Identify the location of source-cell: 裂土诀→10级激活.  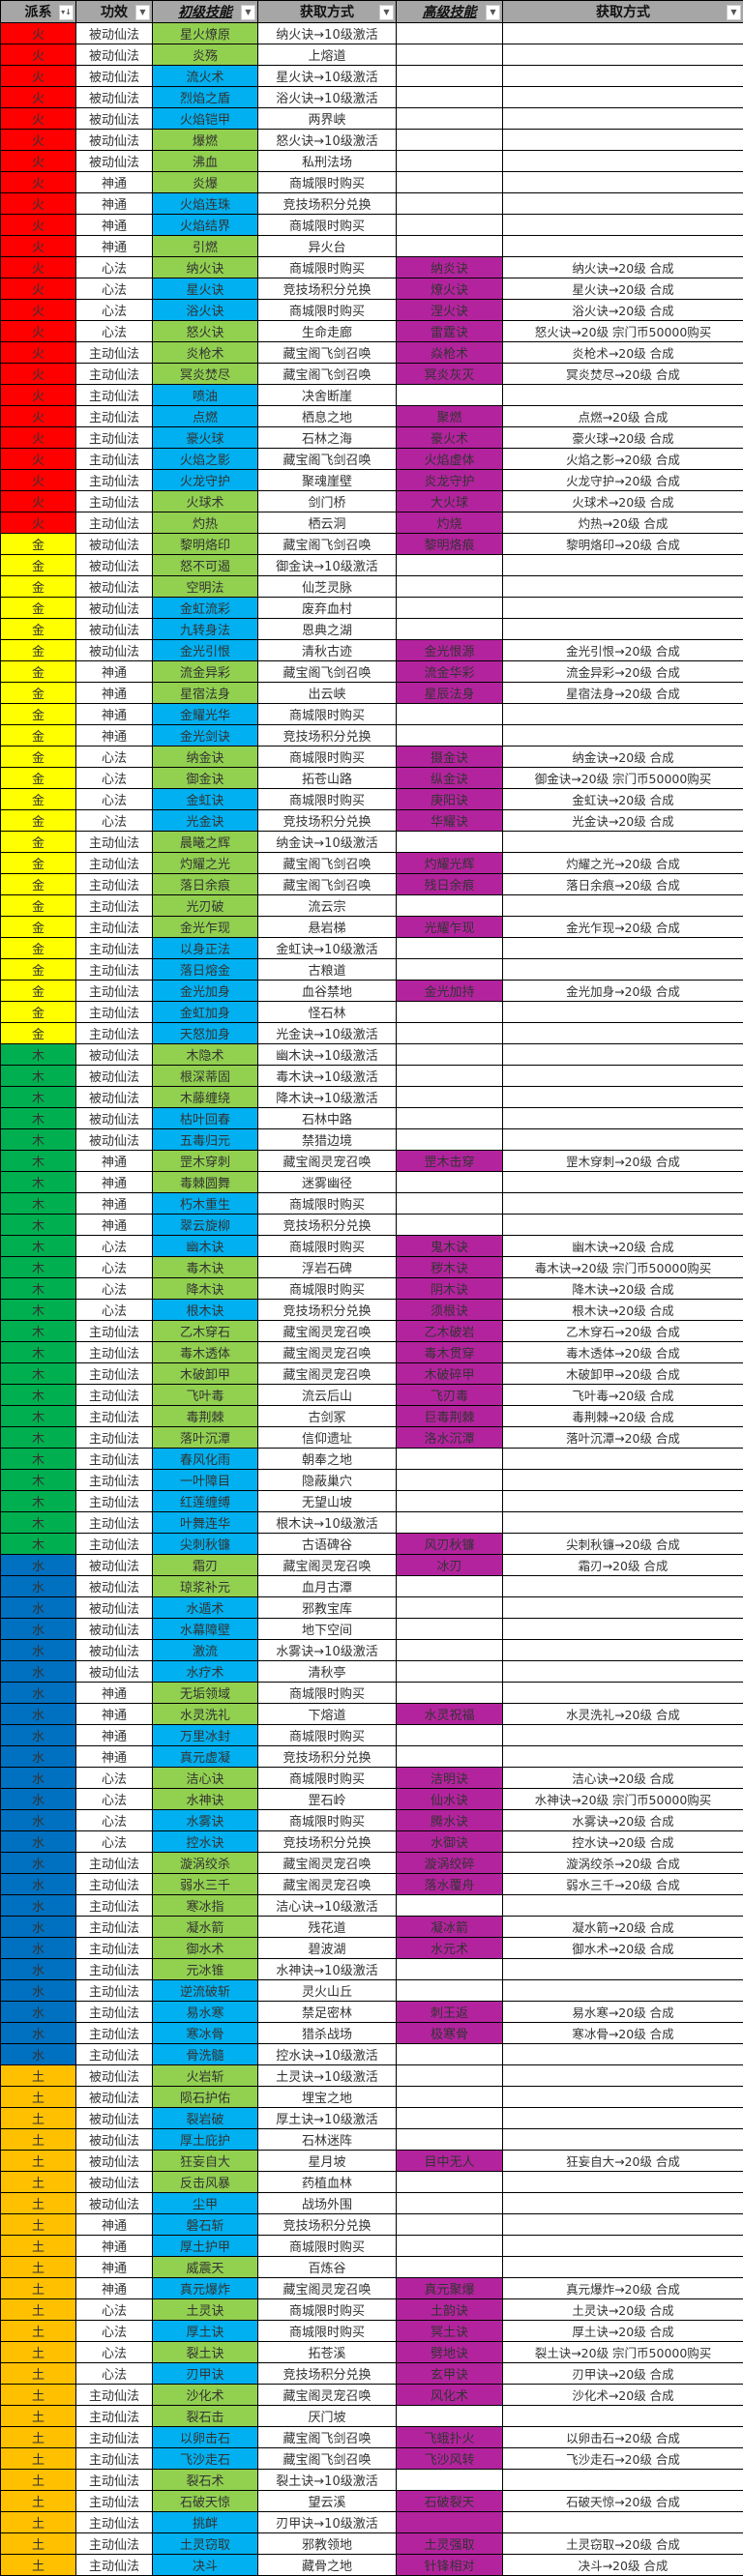
(327, 2480).